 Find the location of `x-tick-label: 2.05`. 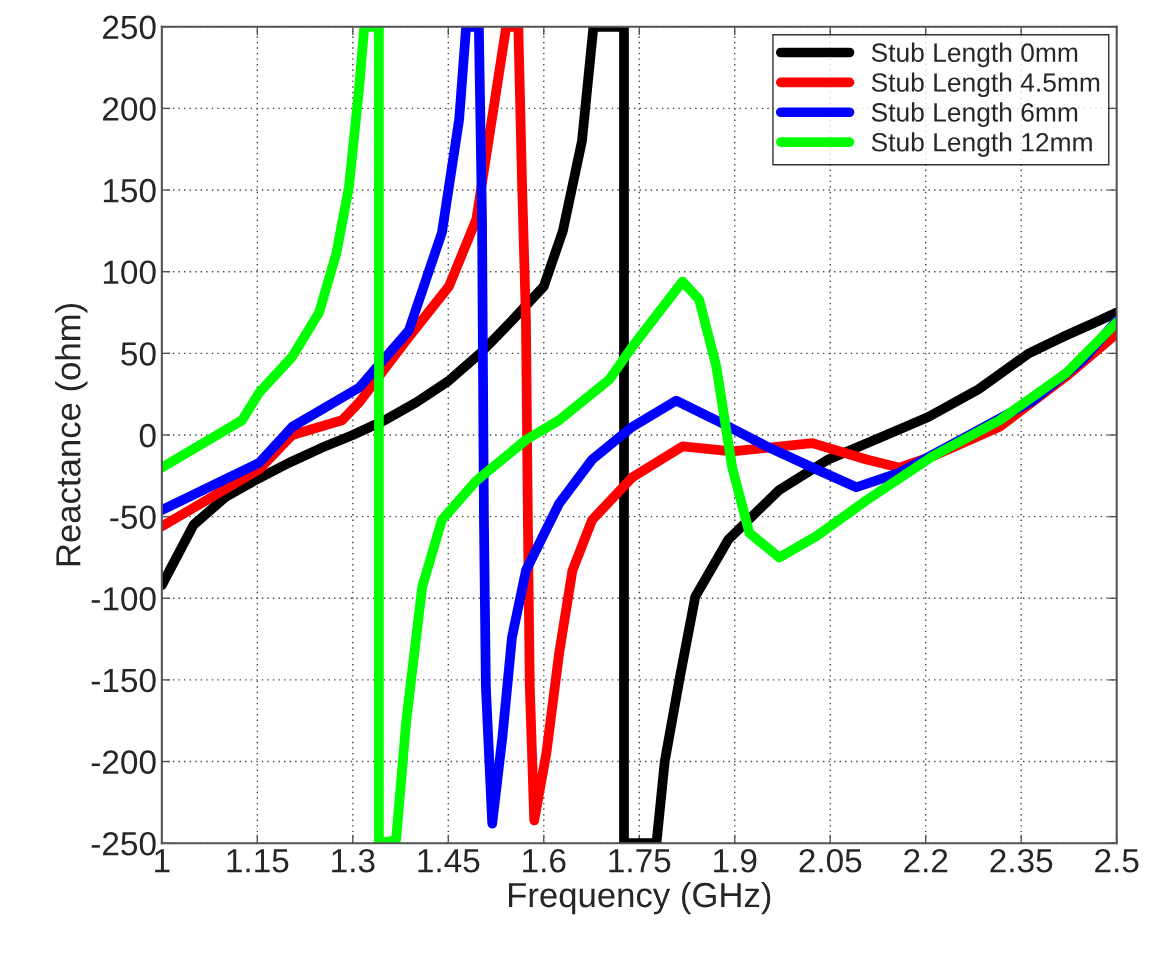

x-tick-label: 2.05 is located at coordinates (830, 860).